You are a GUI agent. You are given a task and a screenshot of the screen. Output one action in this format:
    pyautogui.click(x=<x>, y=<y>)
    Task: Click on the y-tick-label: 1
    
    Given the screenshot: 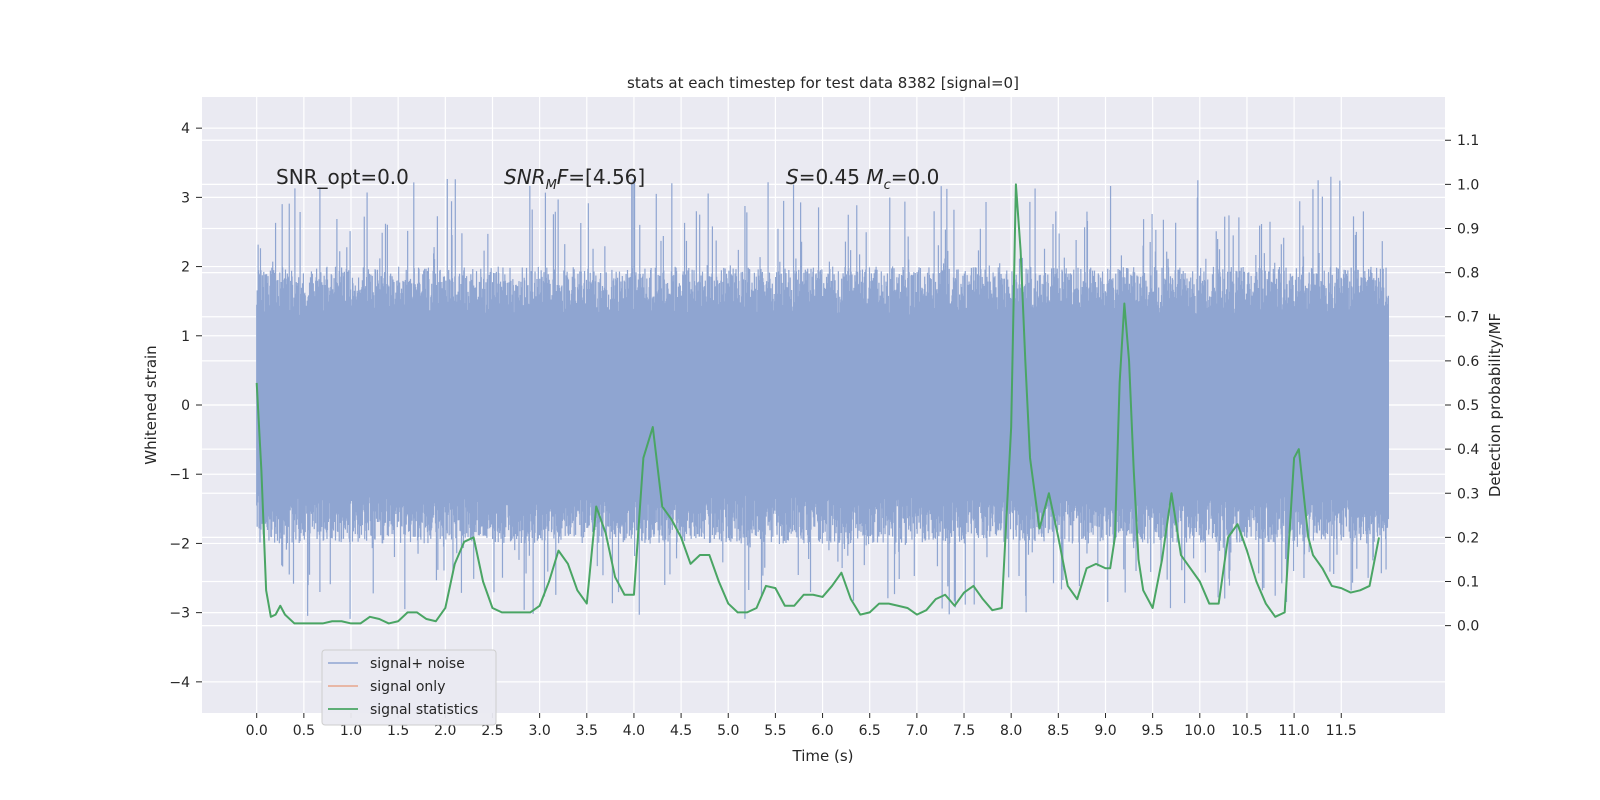 What is the action you would take?
    pyautogui.click(x=185, y=337)
    